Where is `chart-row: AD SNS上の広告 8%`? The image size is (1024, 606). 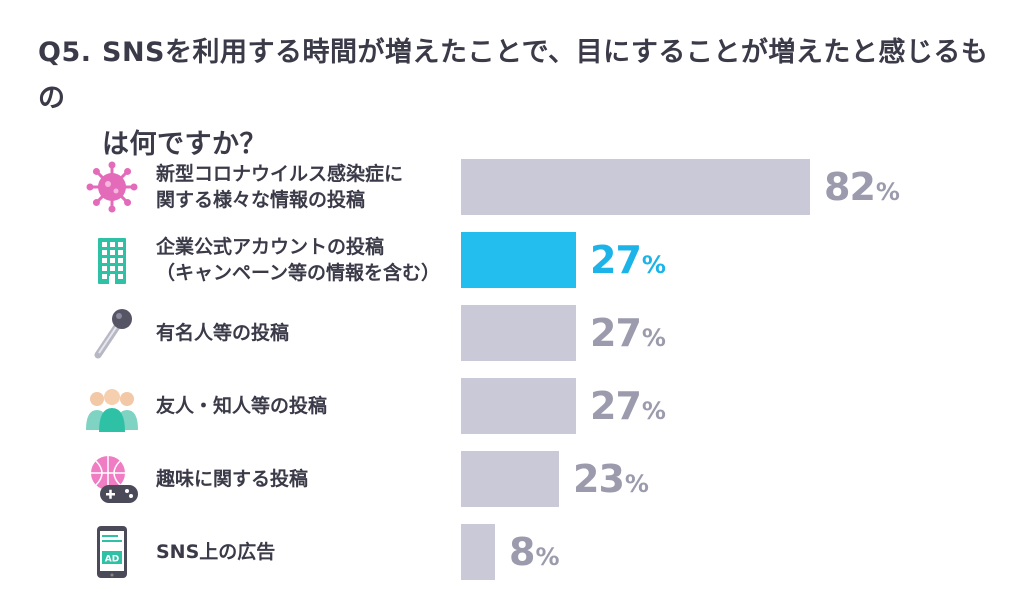 chart-row: AD SNS上の広告 8% is located at coordinates (512, 552).